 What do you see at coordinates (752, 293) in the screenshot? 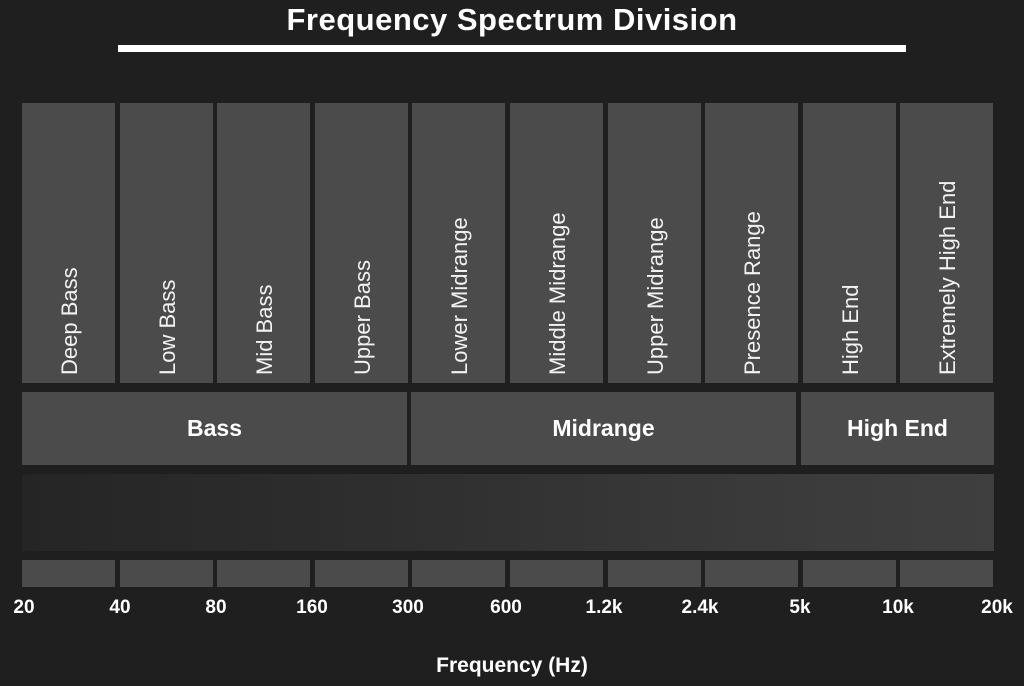
I see `band-label: Presence Range` at bounding box center [752, 293].